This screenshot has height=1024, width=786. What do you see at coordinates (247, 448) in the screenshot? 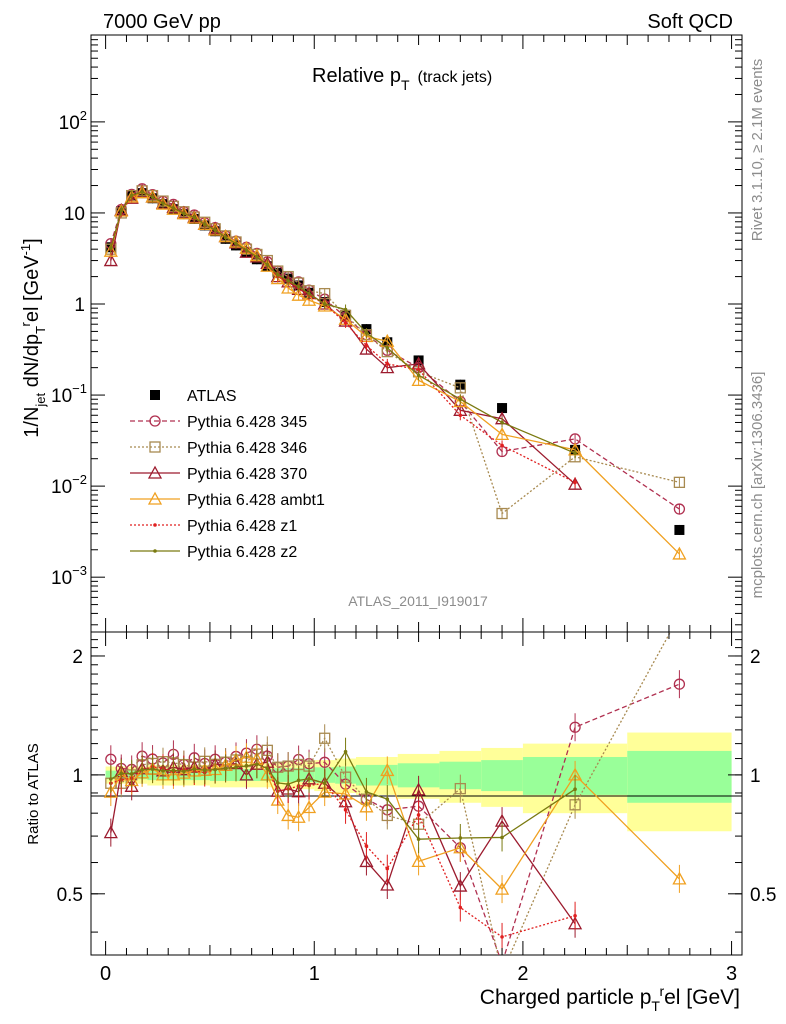
I see `legend-label: Pythia 6.428 346` at bounding box center [247, 448].